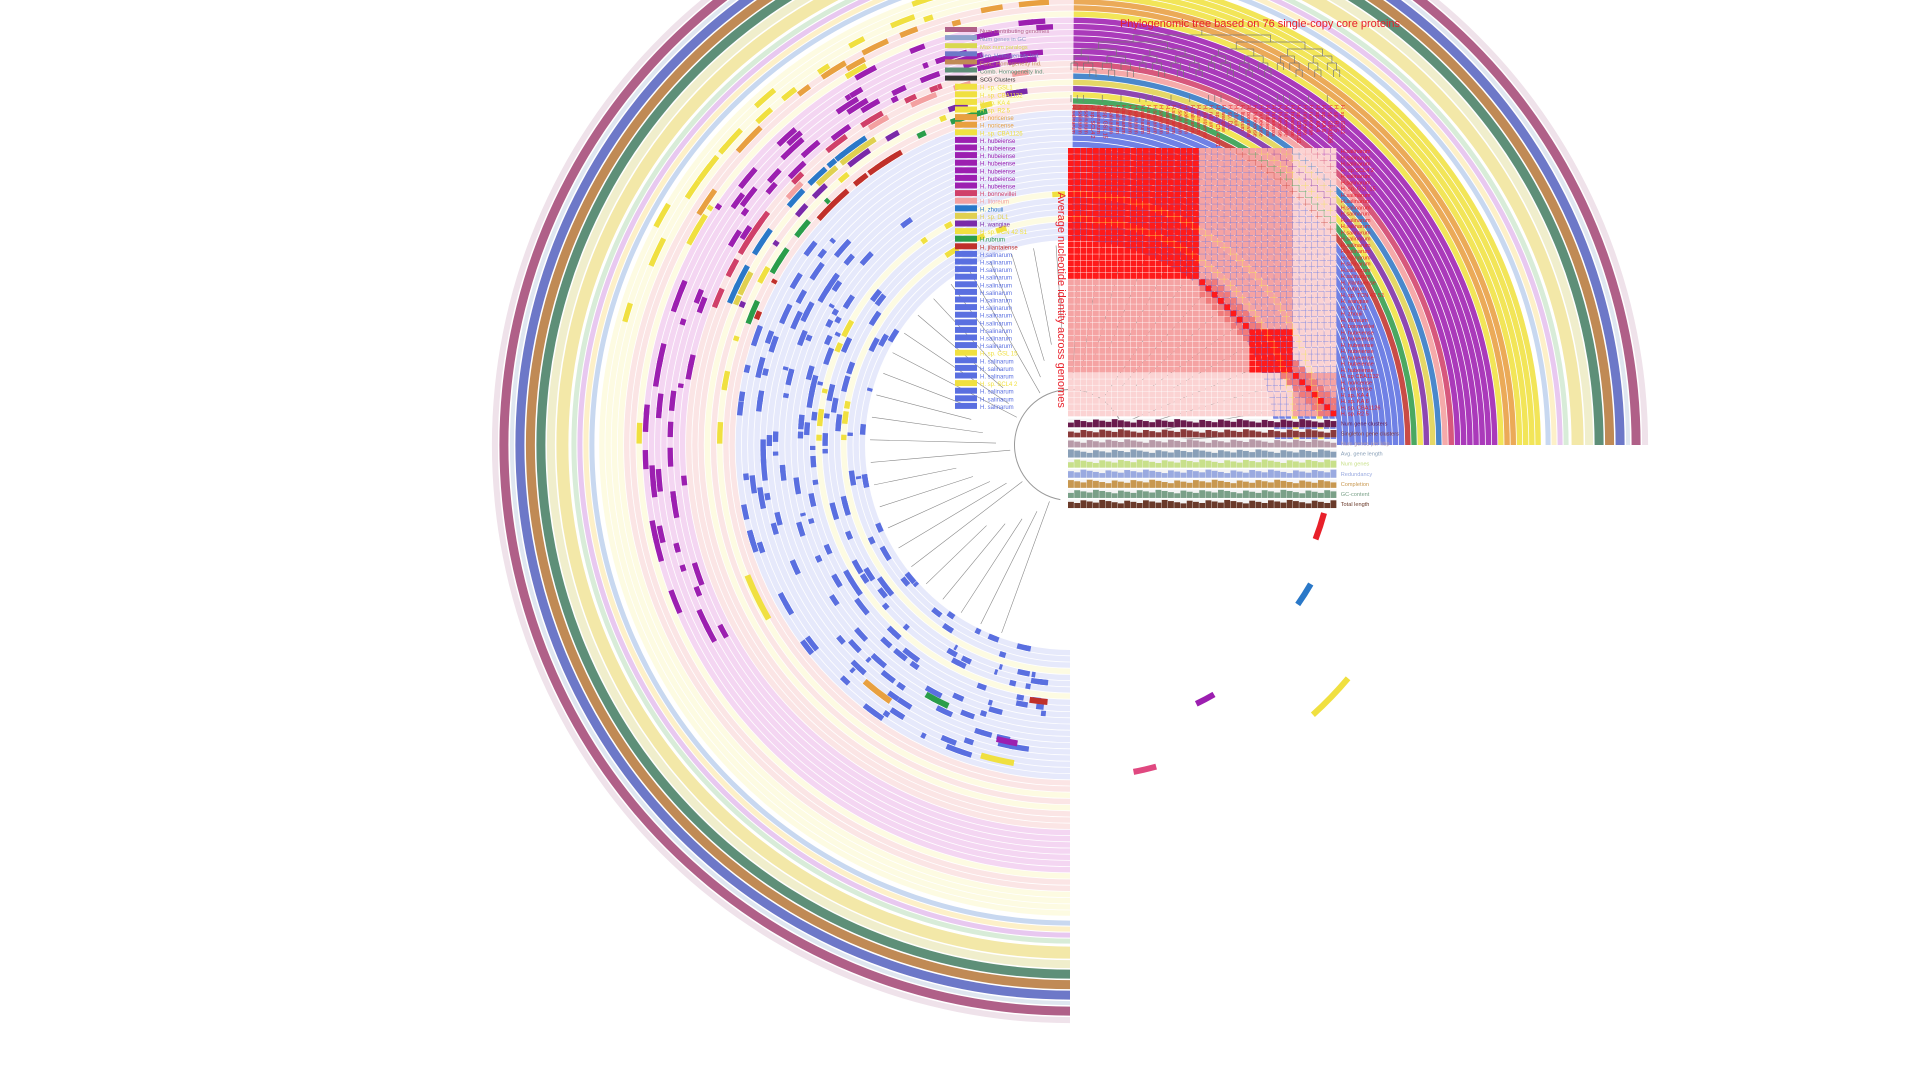  Describe the element at coordinates (1355, 505) in the screenshot. I see `bar-layer-label: Total length` at that location.